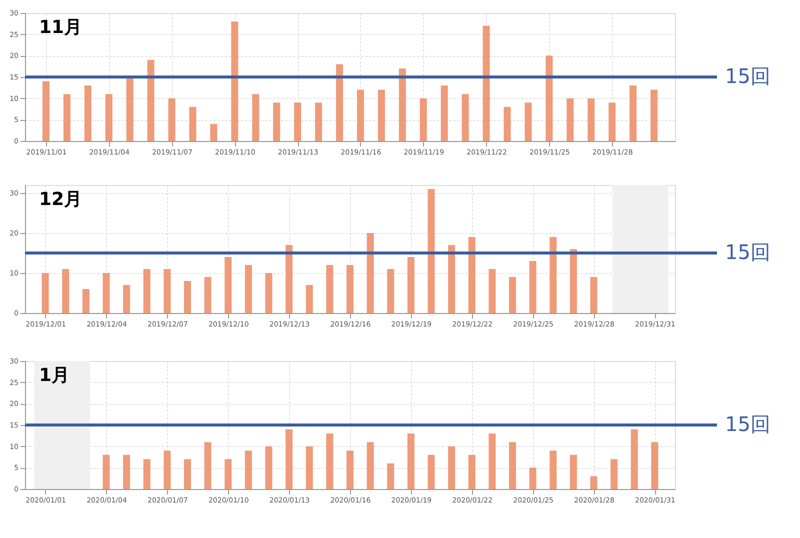 The height and width of the screenshot is (538, 800). I want to click on chart-title: 1月, so click(54, 375).